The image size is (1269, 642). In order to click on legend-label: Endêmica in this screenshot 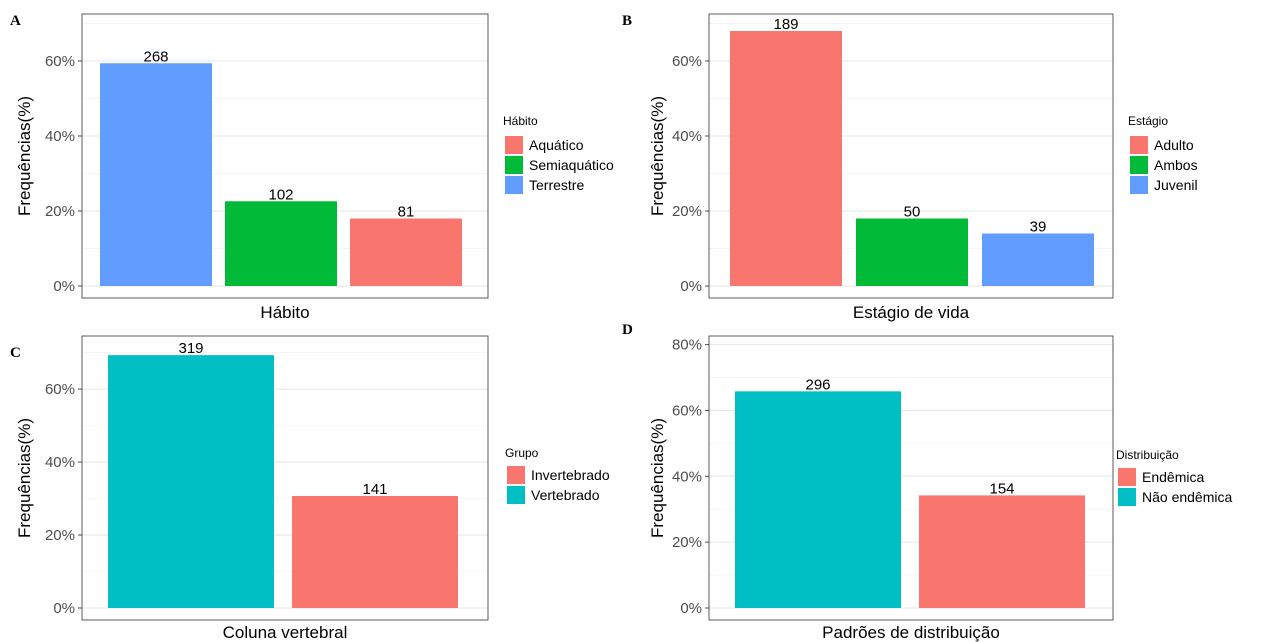, I will do `click(1173, 477)`.